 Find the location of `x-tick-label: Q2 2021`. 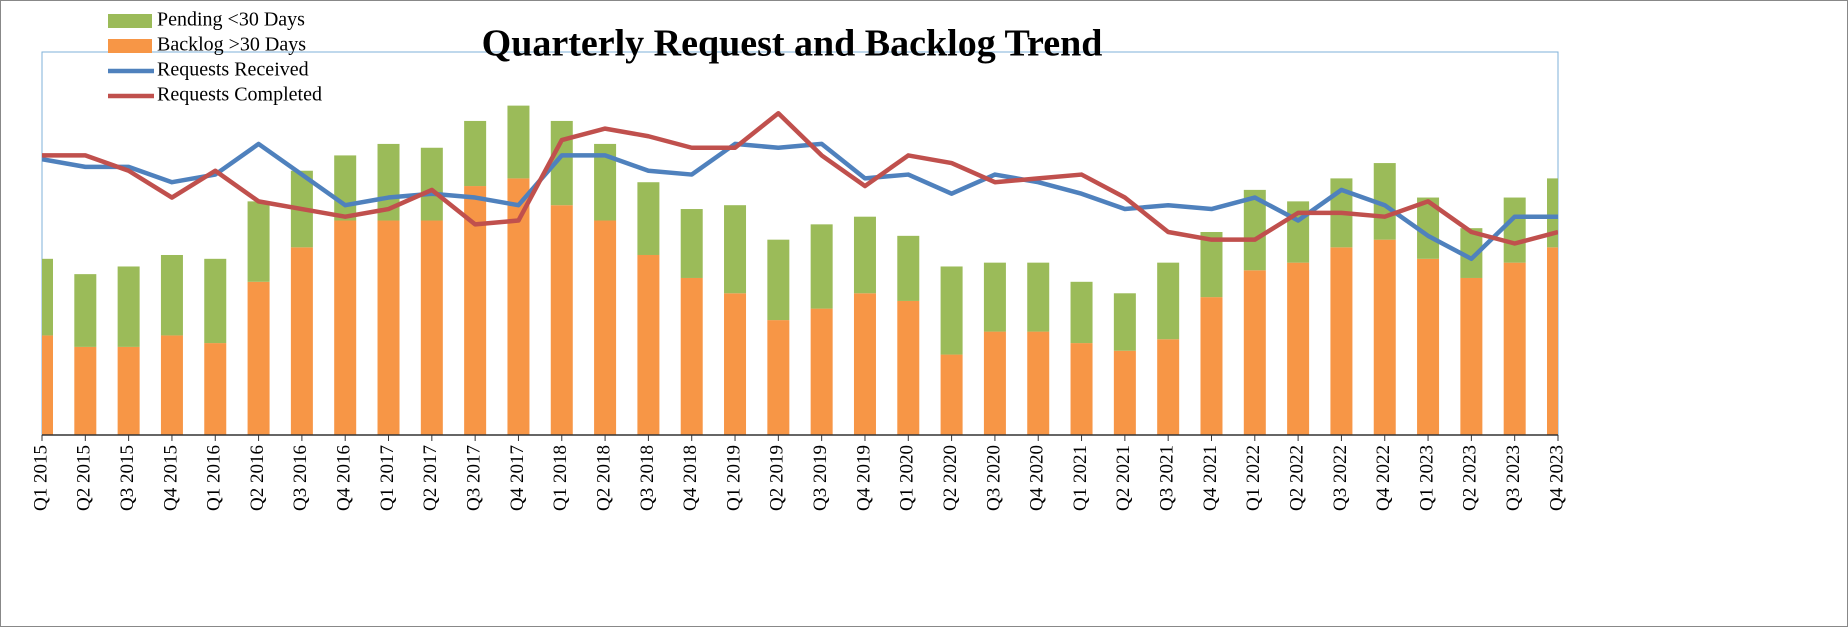

x-tick-label: Q2 2021 is located at coordinates (1123, 478).